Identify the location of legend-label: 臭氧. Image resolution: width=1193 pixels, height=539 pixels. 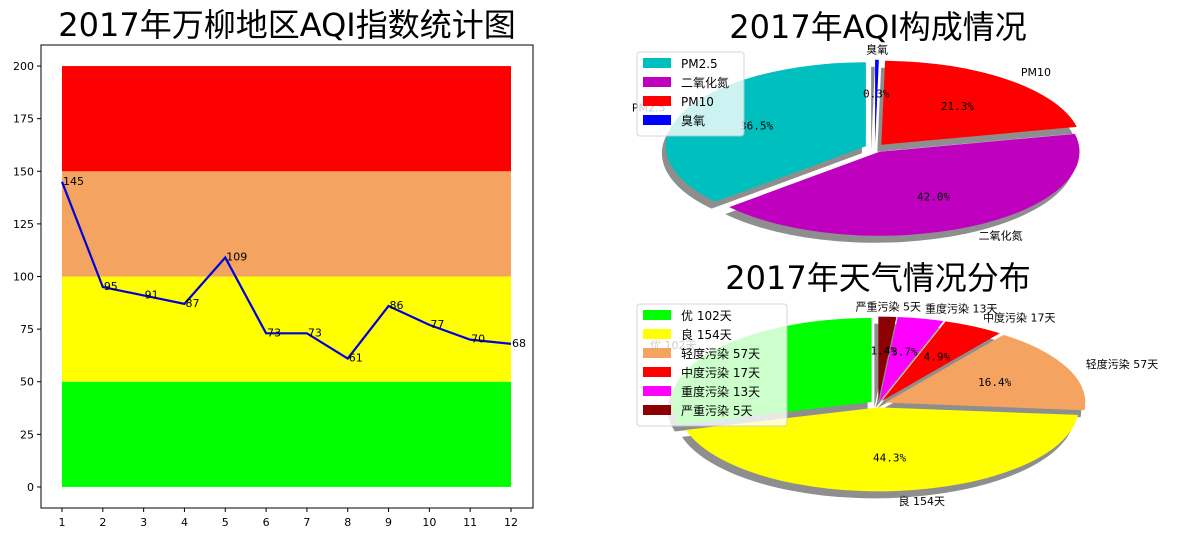
(693, 120).